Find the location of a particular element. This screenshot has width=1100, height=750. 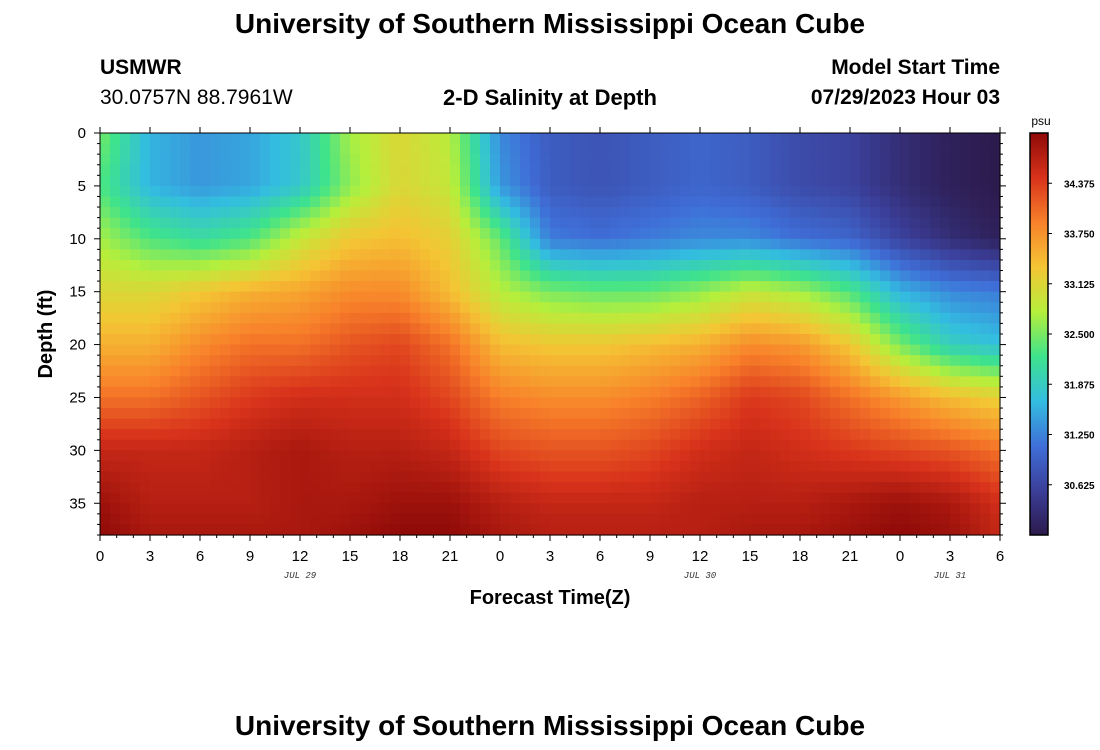

colorbar-tick-label: 30.625 is located at coordinates (1079, 486).